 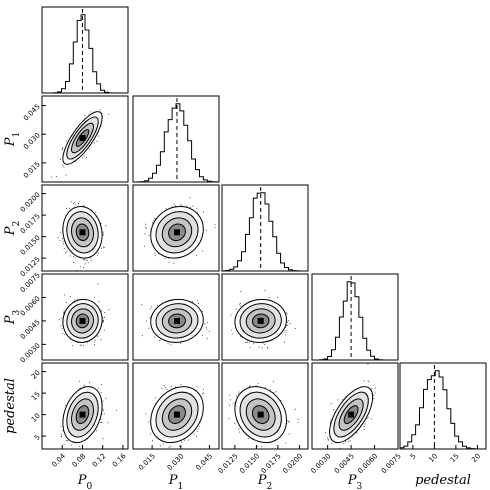 What do you see at coordinates (12, 228) in the screenshot?
I see `y-axis-label-P2: P2` at bounding box center [12, 228].